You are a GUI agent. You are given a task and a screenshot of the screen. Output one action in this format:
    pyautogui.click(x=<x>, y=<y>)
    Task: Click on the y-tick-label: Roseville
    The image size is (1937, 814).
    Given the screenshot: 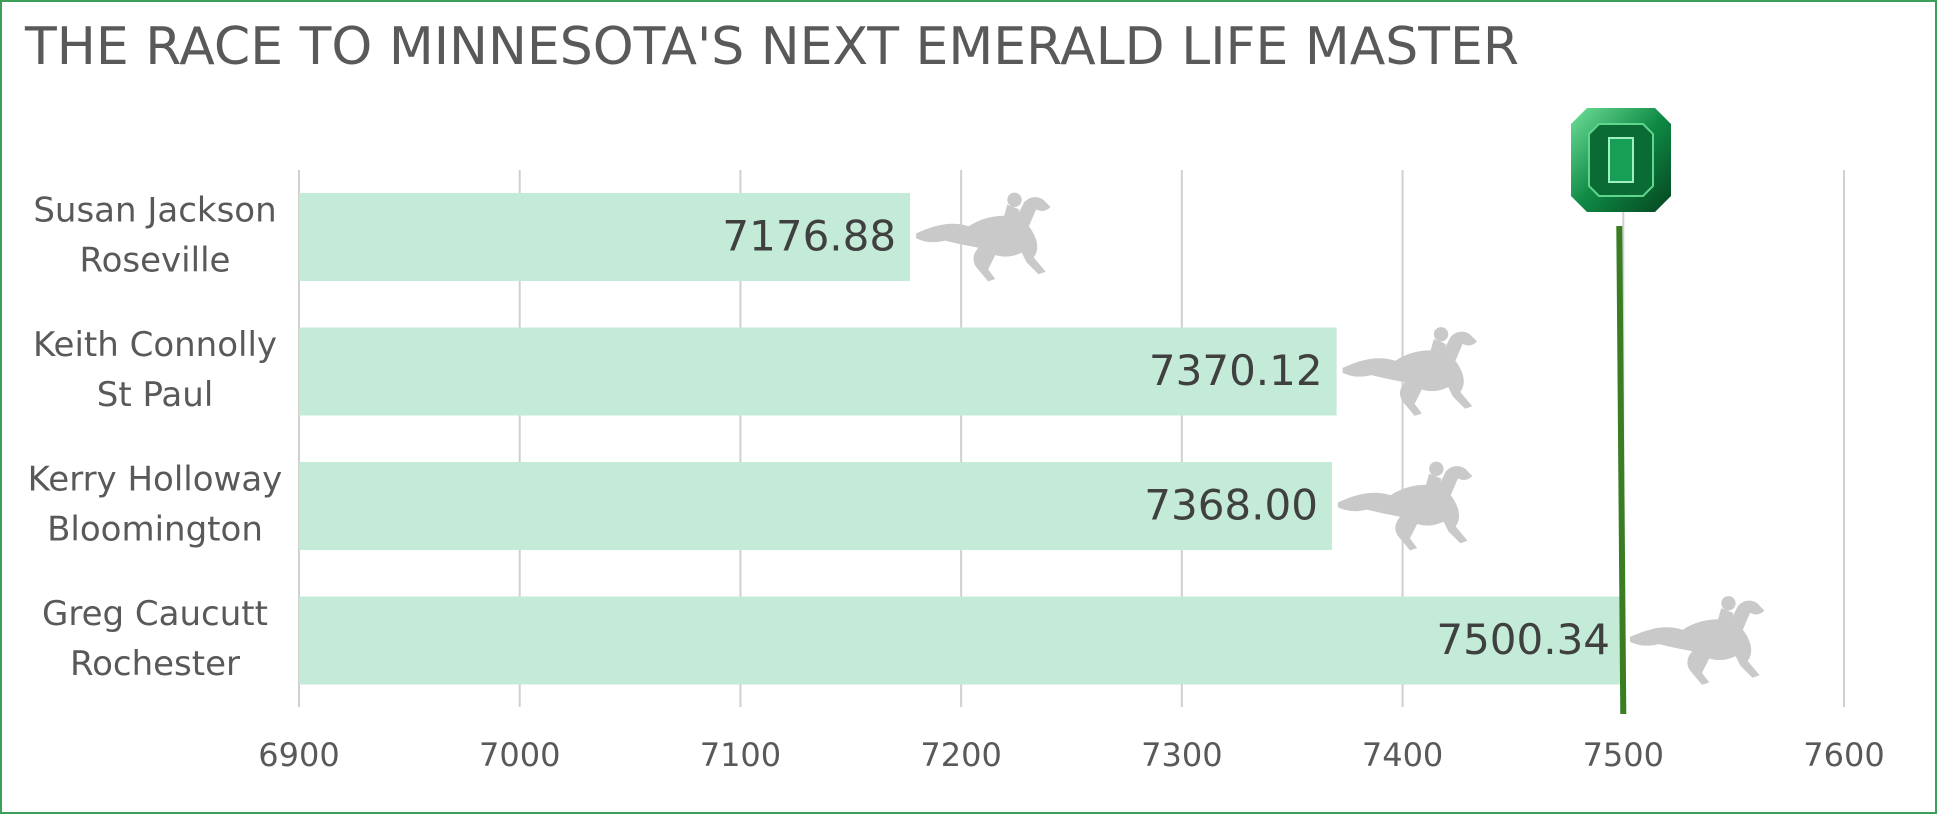 What is the action you would take?
    pyautogui.click(x=155, y=261)
    